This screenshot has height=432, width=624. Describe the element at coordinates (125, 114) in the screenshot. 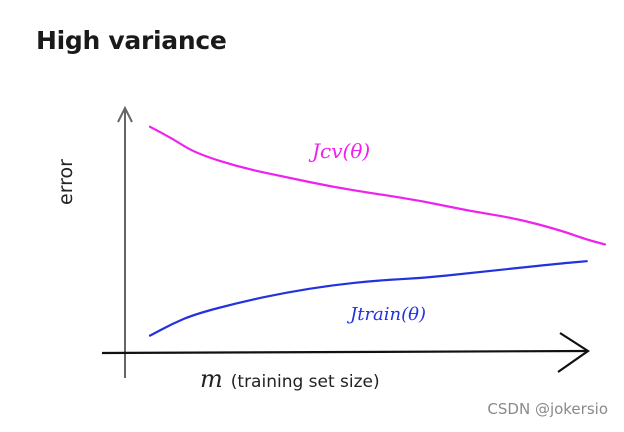

I see `y-axis-arrowhead` at that location.